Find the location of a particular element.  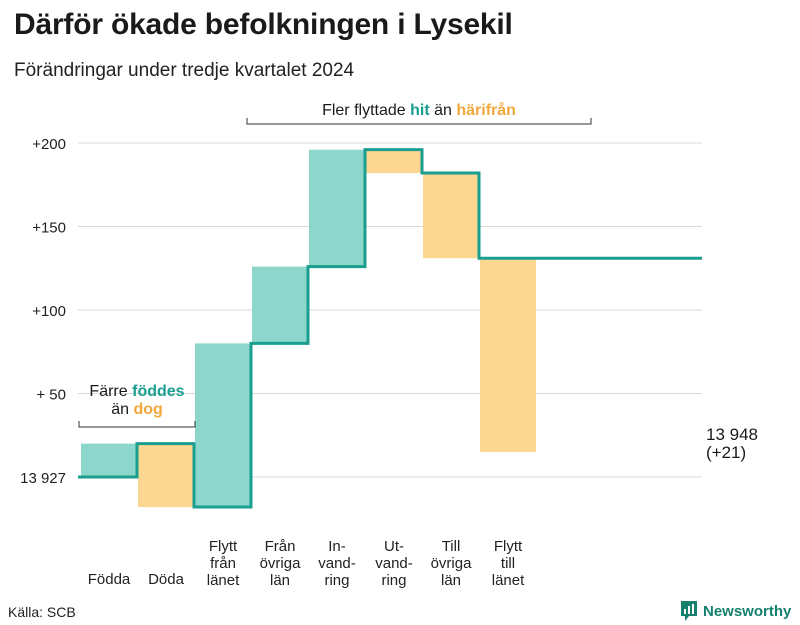

x-tick-label: Döda is located at coordinates (166, 579).